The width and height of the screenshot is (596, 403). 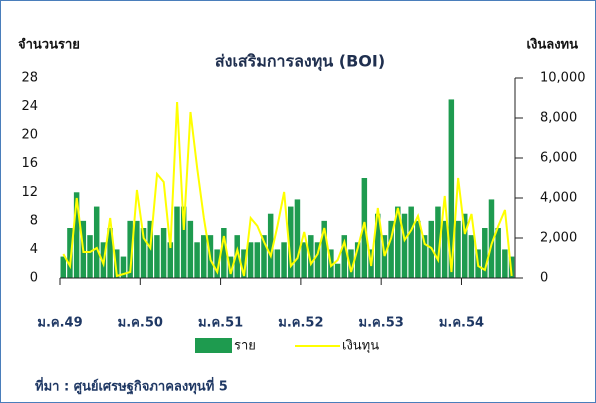 I want to click on legend-swatch, so click(x=213, y=345).